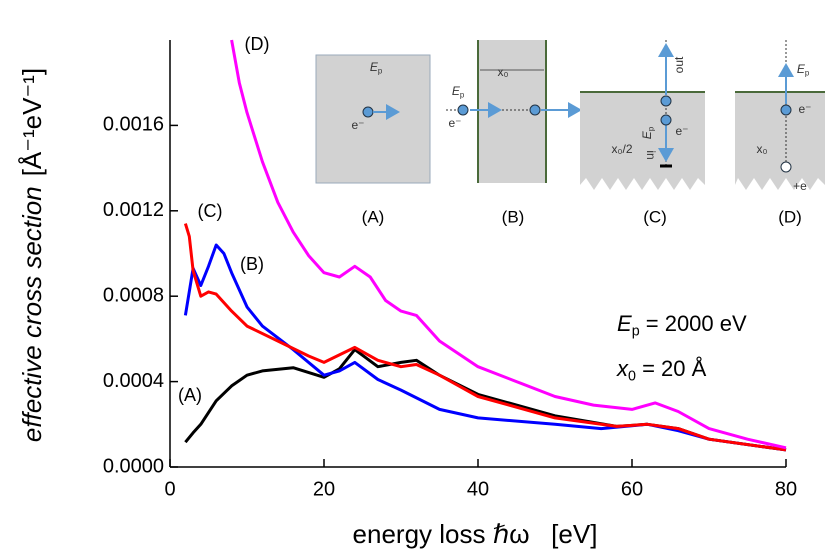 This screenshot has height=557, width=827. Describe the element at coordinates (671, 368) in the screenshot. I see `rest: = 20 Å` at that location.